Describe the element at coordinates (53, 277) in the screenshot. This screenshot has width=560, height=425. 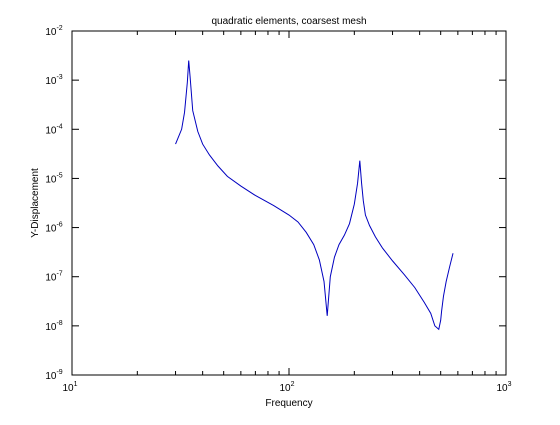
I see `y-tick-label: 10⁻⁷` at that location.